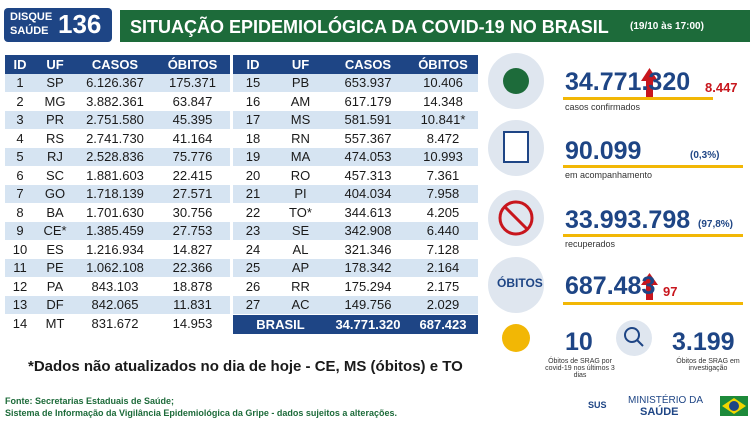 The width and height of the screenshot is (754, 422). What do you see at coordinates (368, 64) in the screenshot?
I see `column-header: CASOS` at bounding box center [368, 64].